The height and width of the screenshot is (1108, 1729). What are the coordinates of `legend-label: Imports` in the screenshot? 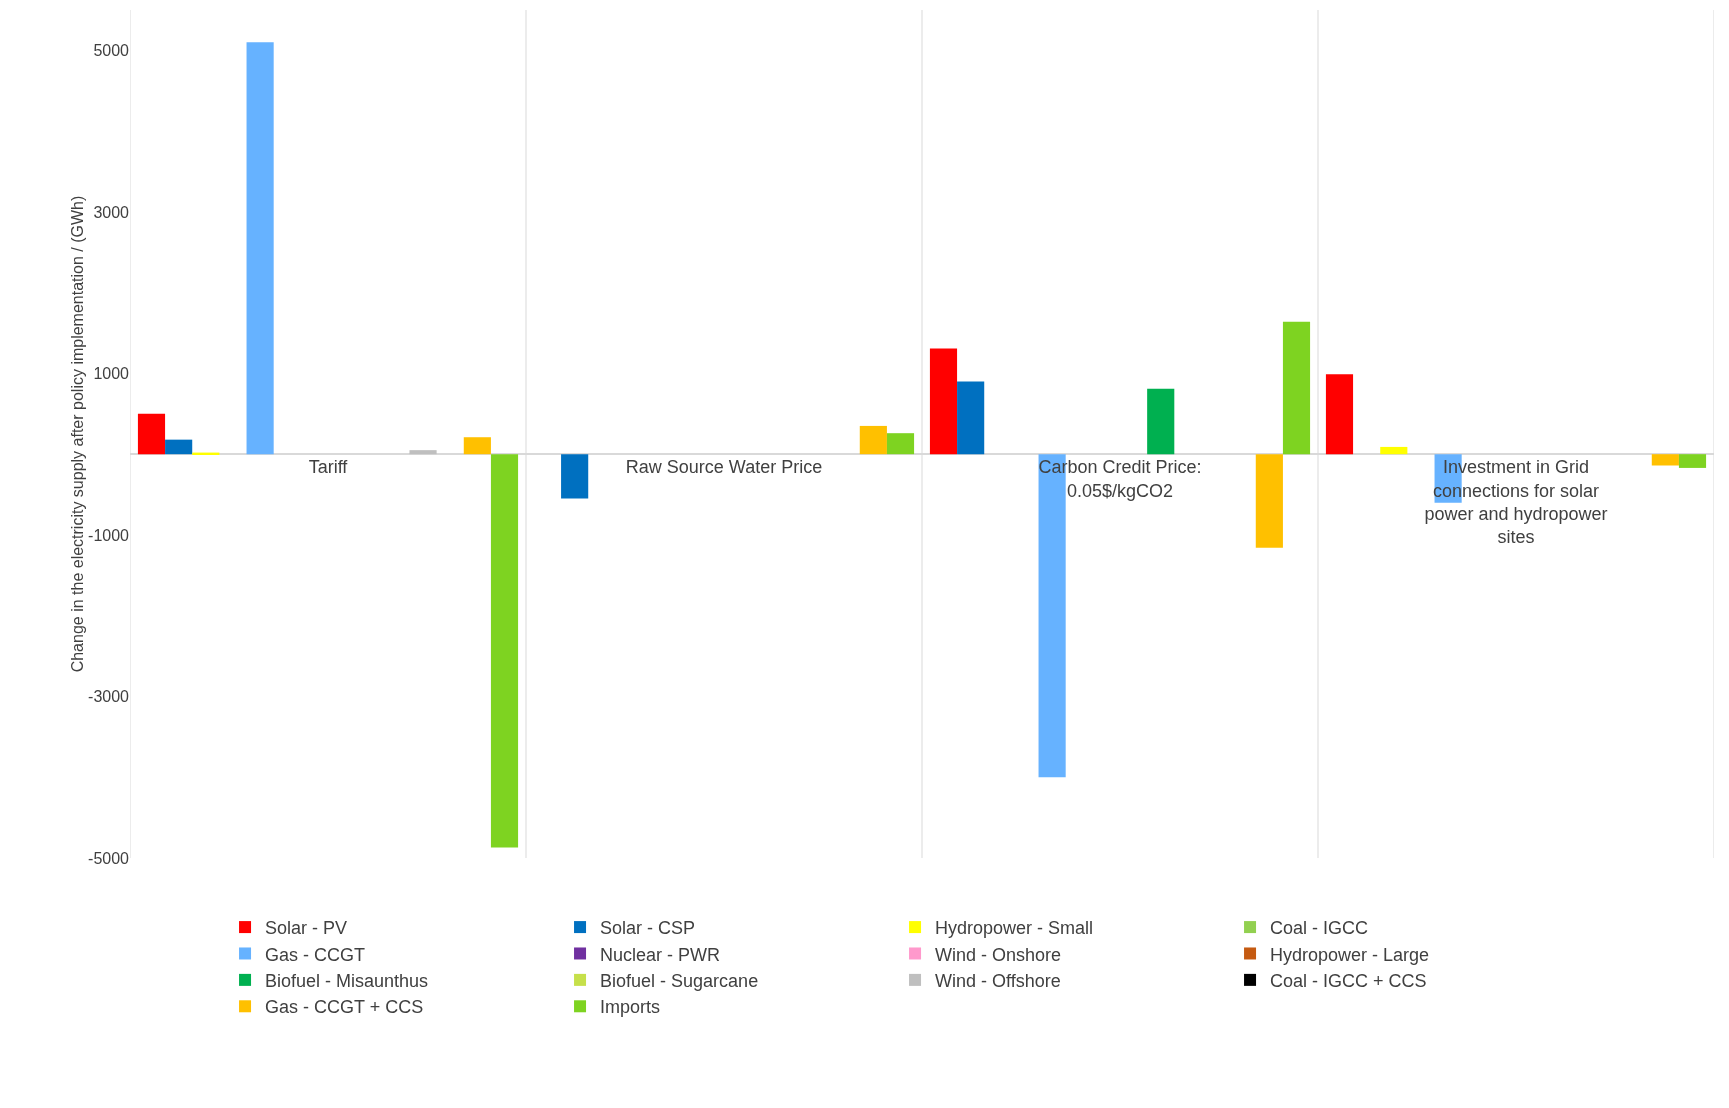 It's located at (630, 1007).